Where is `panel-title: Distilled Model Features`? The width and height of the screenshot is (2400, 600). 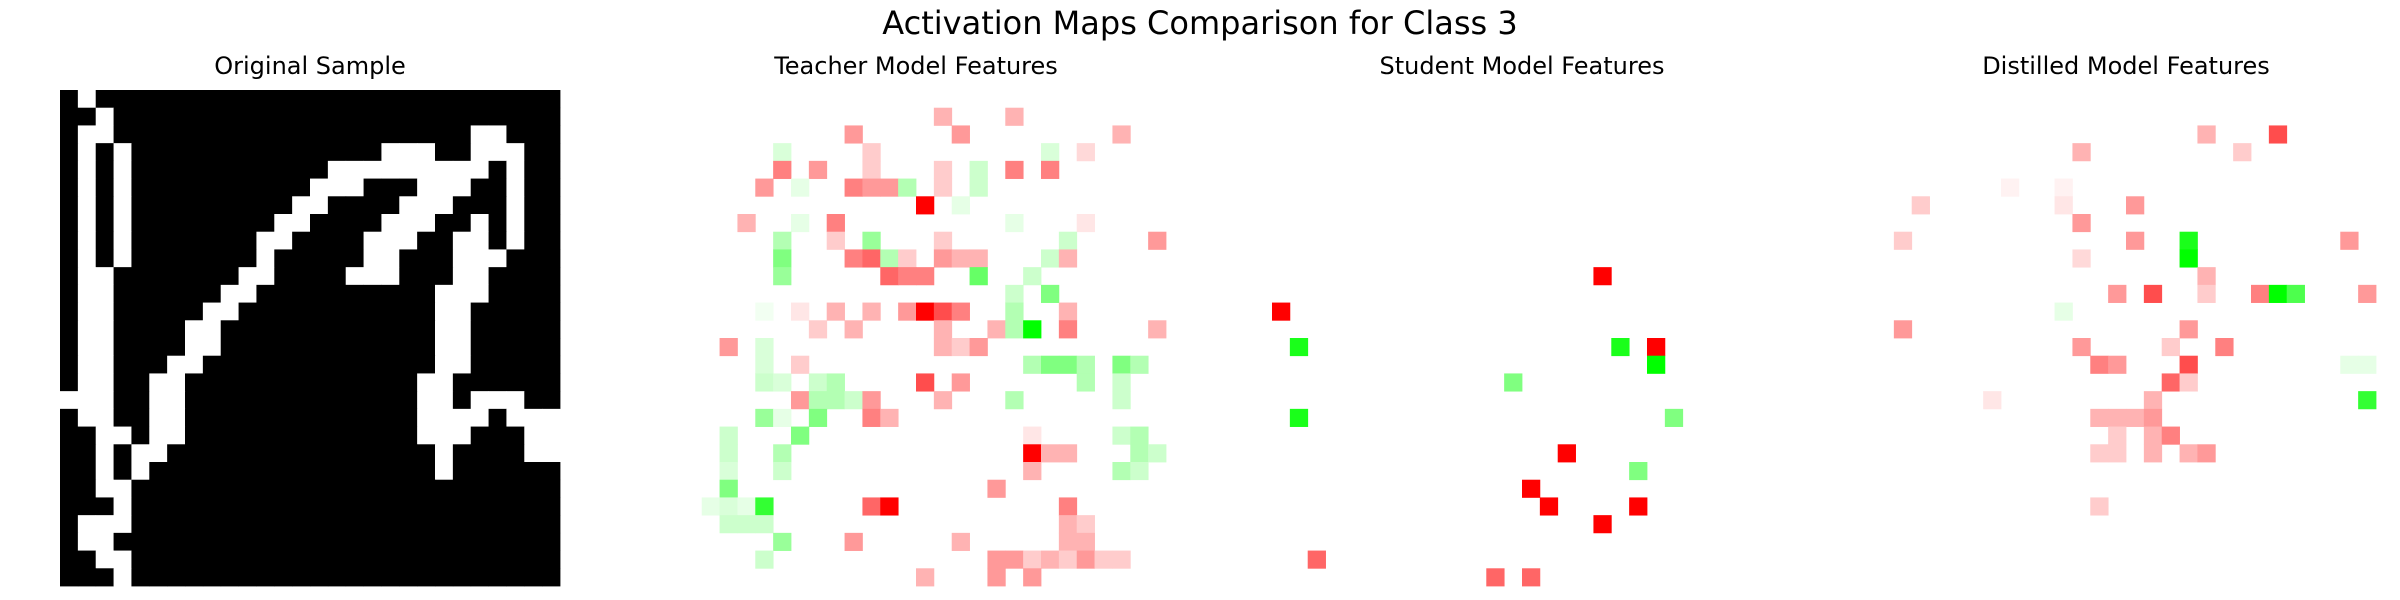 panel-title: Distilled Model Features is located at coordinates (2126, 66).